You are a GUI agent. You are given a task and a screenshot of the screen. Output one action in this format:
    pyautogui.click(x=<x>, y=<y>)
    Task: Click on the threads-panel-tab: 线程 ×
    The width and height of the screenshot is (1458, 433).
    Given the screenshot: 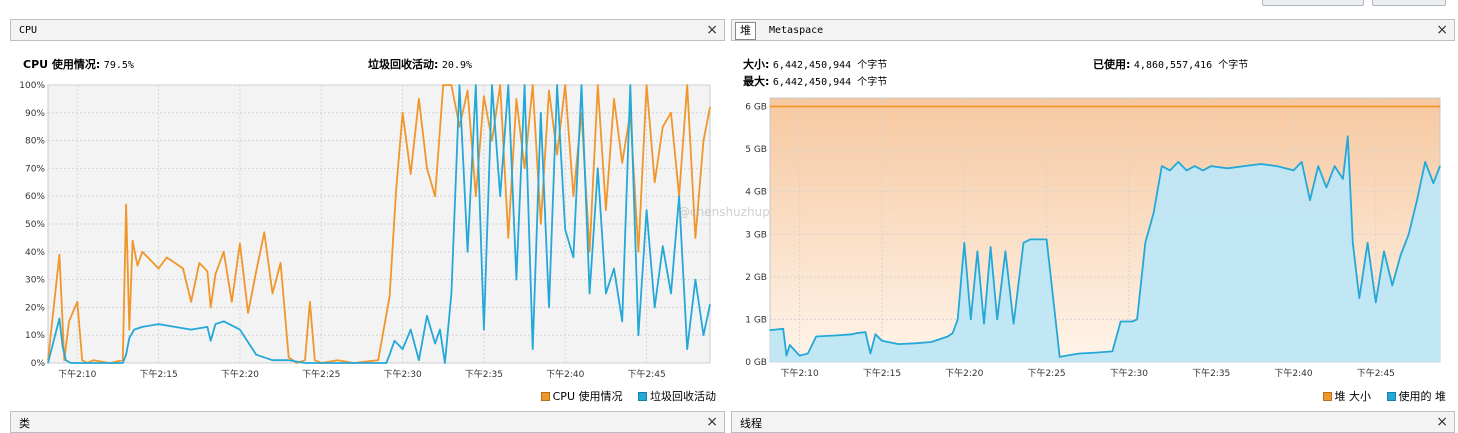 What is the action you would take?
    pyautogui.click(x=1093, y=422)
    